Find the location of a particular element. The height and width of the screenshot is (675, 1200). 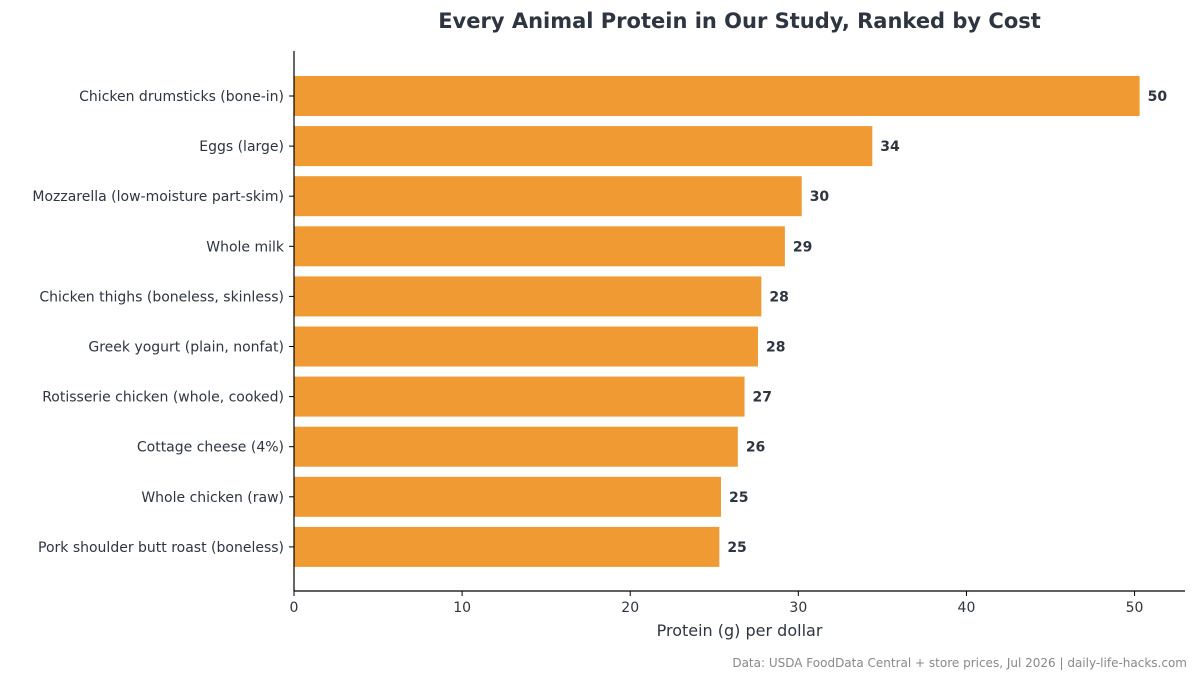

category-label: Eggs (large) is located at coordinates (241, 147).